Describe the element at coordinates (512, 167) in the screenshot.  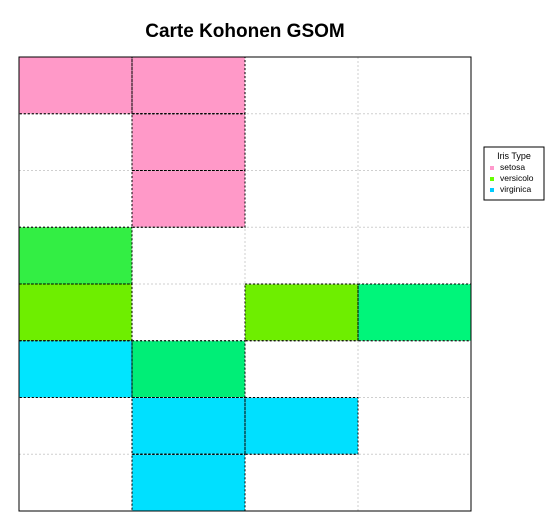
I see `legend-label-setosa: setosa` at that location.